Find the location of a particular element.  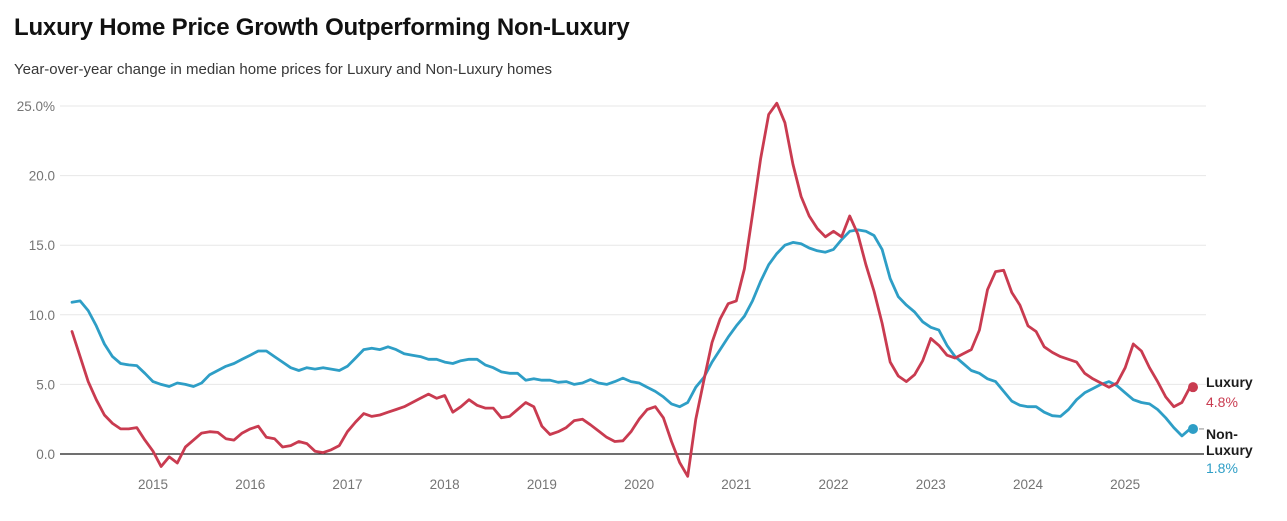

nonluxury-end-dot is located at coordinates (1193, 428).